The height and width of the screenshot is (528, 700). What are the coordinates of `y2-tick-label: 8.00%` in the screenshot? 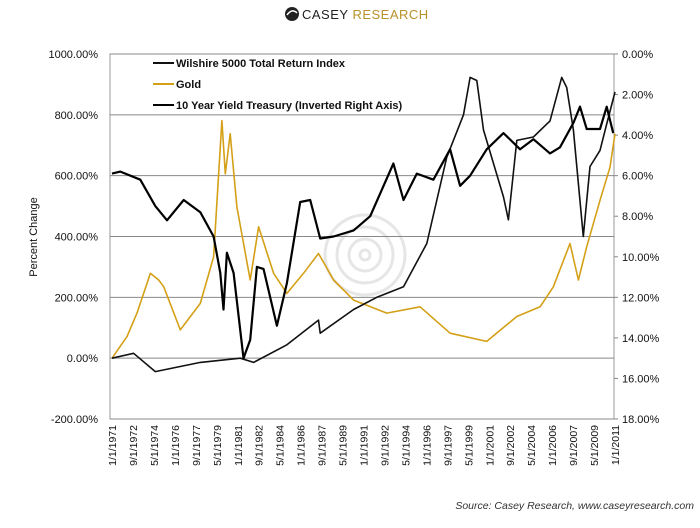 It's located at (637, 217).